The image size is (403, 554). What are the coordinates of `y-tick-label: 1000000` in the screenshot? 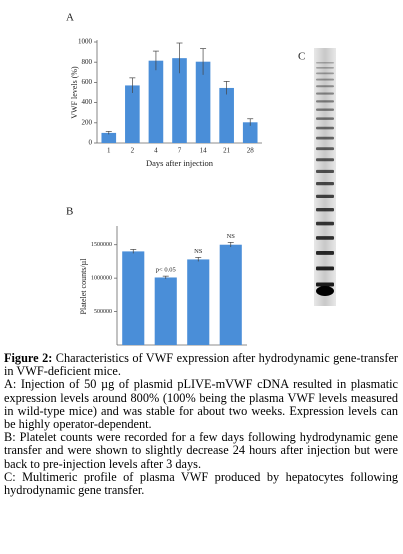 It's located at (101, 279).